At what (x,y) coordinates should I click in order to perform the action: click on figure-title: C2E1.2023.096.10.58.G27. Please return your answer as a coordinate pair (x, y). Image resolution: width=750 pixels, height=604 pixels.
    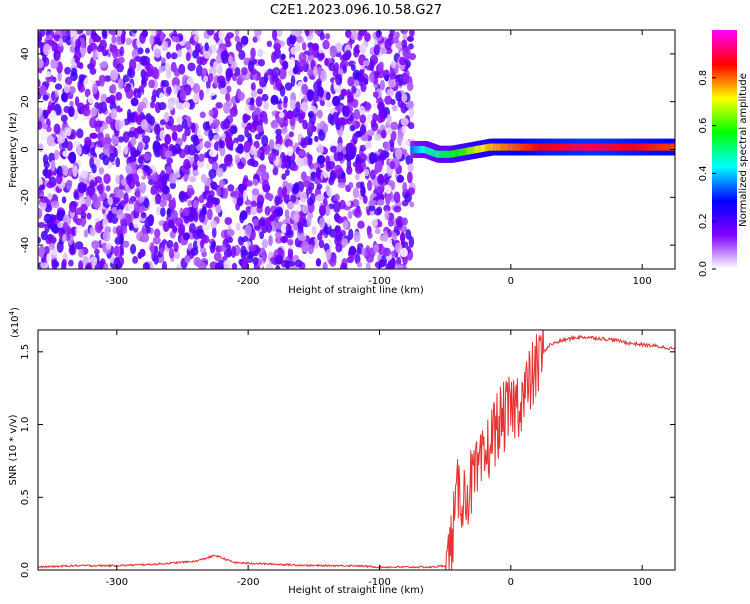
    Looking at the image, I should click on (356, 10).